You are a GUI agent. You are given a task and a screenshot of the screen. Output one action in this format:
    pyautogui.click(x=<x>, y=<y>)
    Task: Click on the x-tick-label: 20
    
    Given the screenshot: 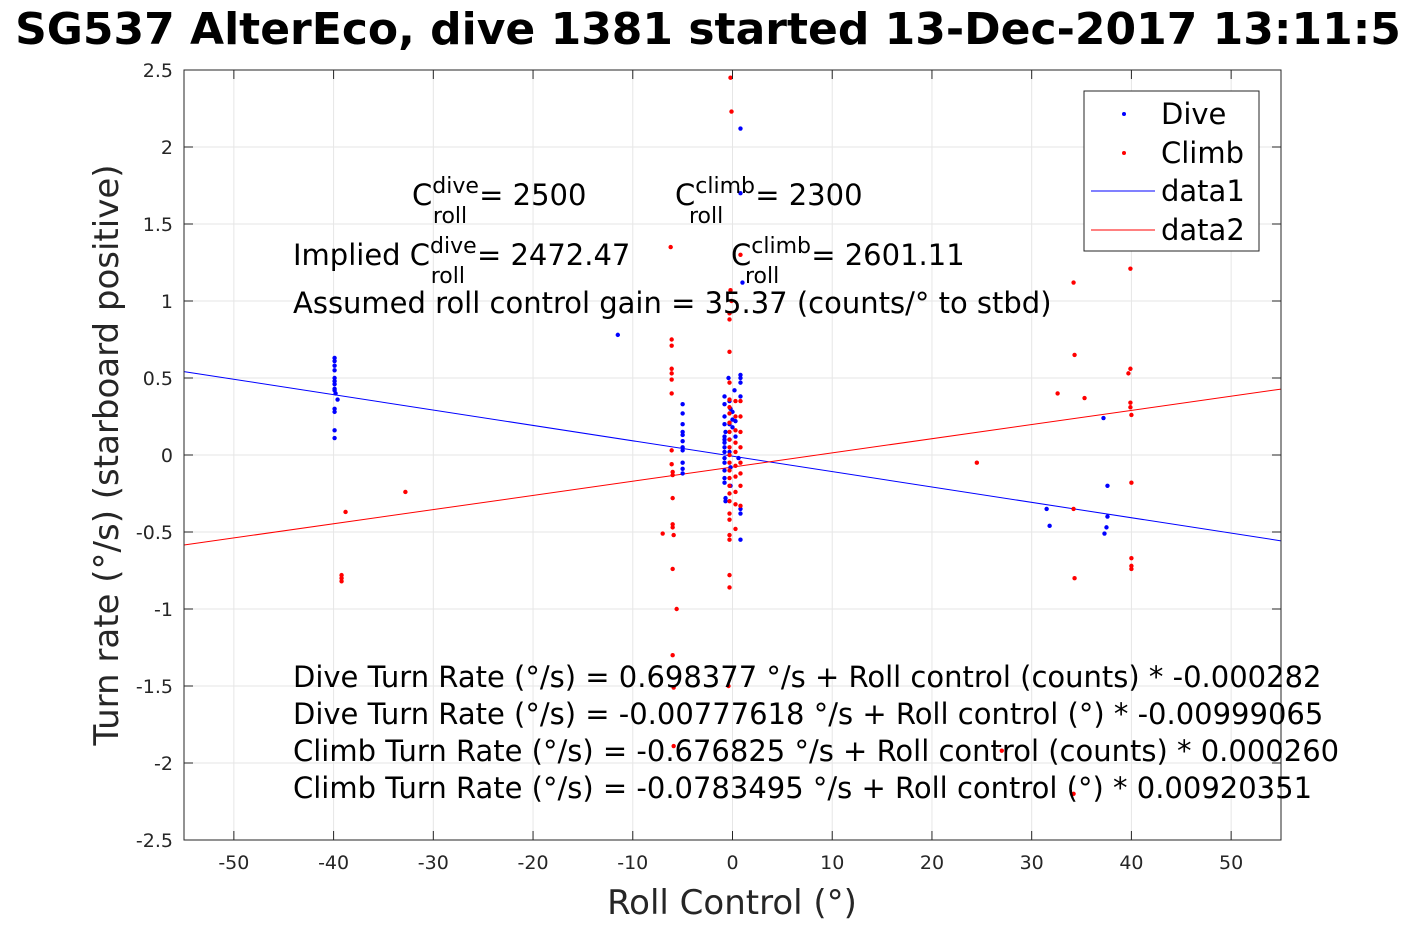 What is the action you would take?
    pyautogui.click(x=932, y=863)
    